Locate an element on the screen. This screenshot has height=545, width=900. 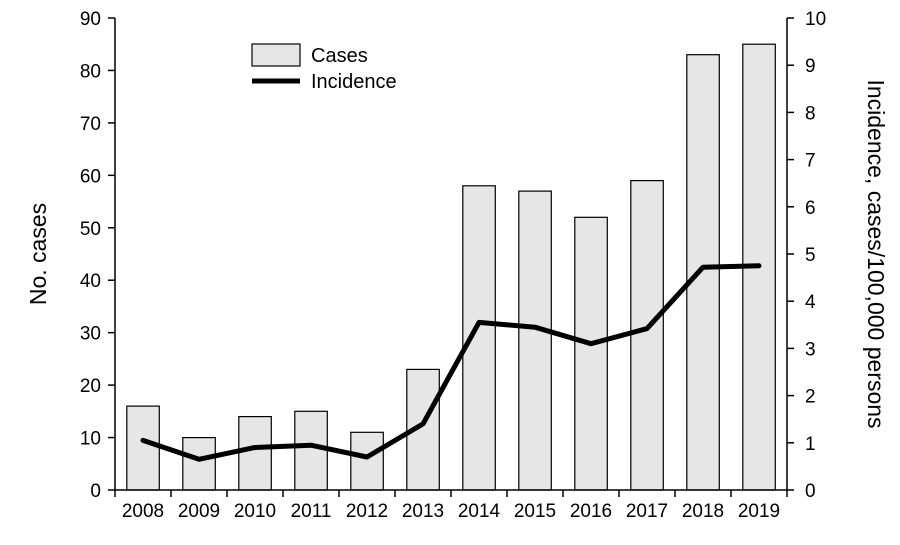
y-tick-label-right-4: 4 is located at coordinates (810, 302).